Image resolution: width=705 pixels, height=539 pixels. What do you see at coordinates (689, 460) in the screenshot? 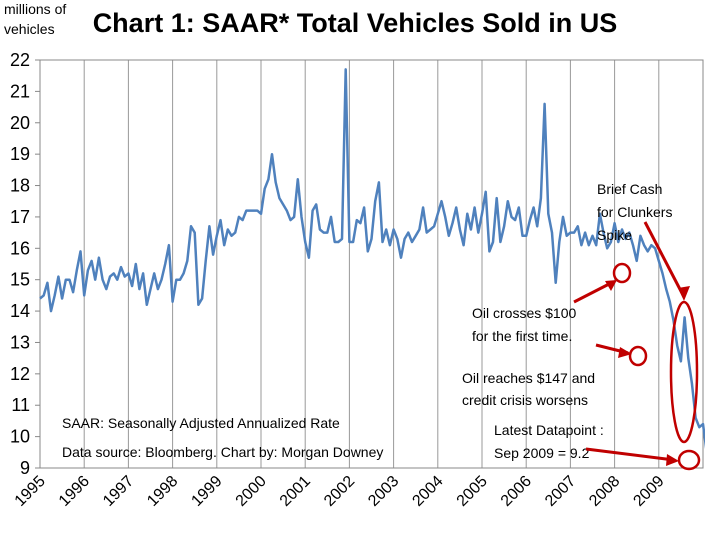
I see `highlight-latest-circle` at bounding box center [689, 460].